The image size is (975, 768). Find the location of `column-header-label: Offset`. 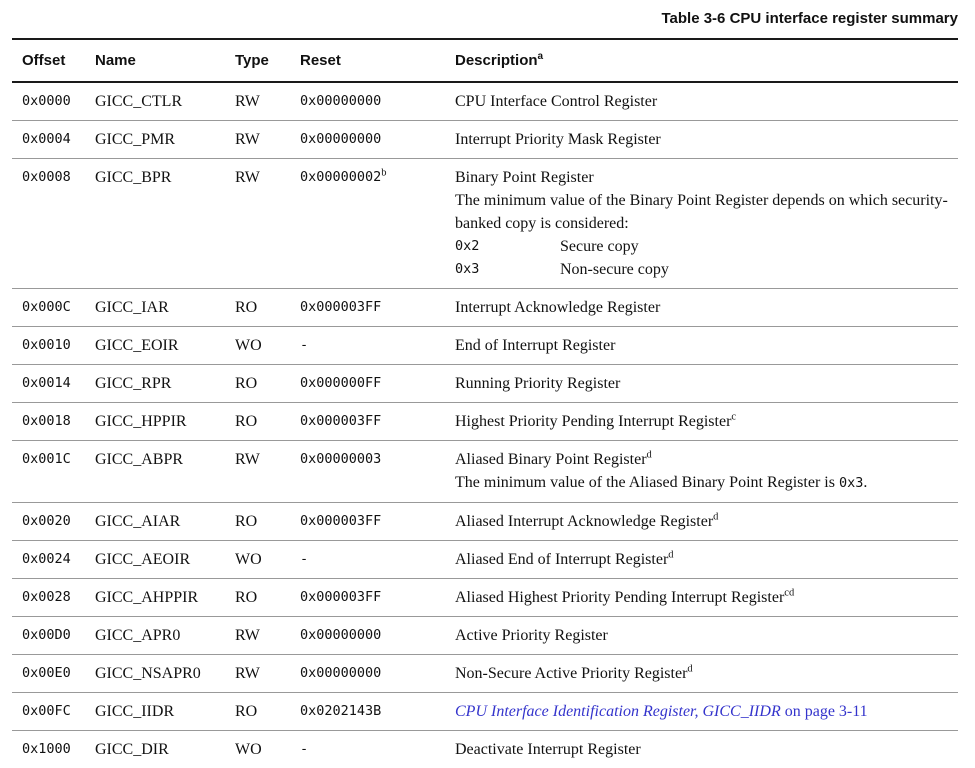

column-header-label: Offset is located at coordinates (44, 60).